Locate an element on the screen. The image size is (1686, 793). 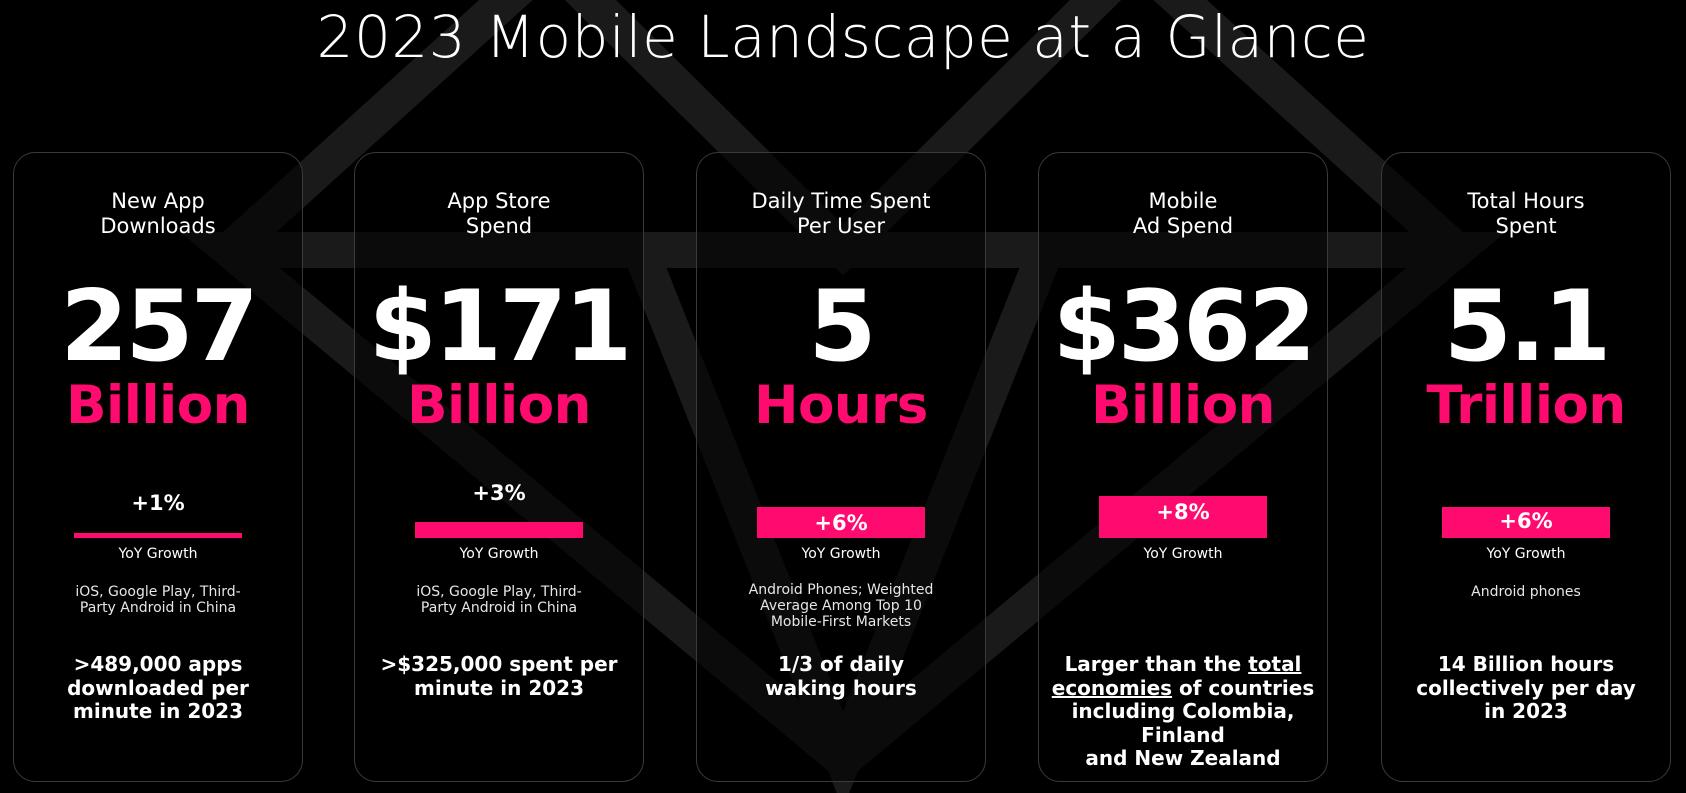
card-highlight: >$325,000 spent per minute in 2023 is located at coordinates (499, 676).